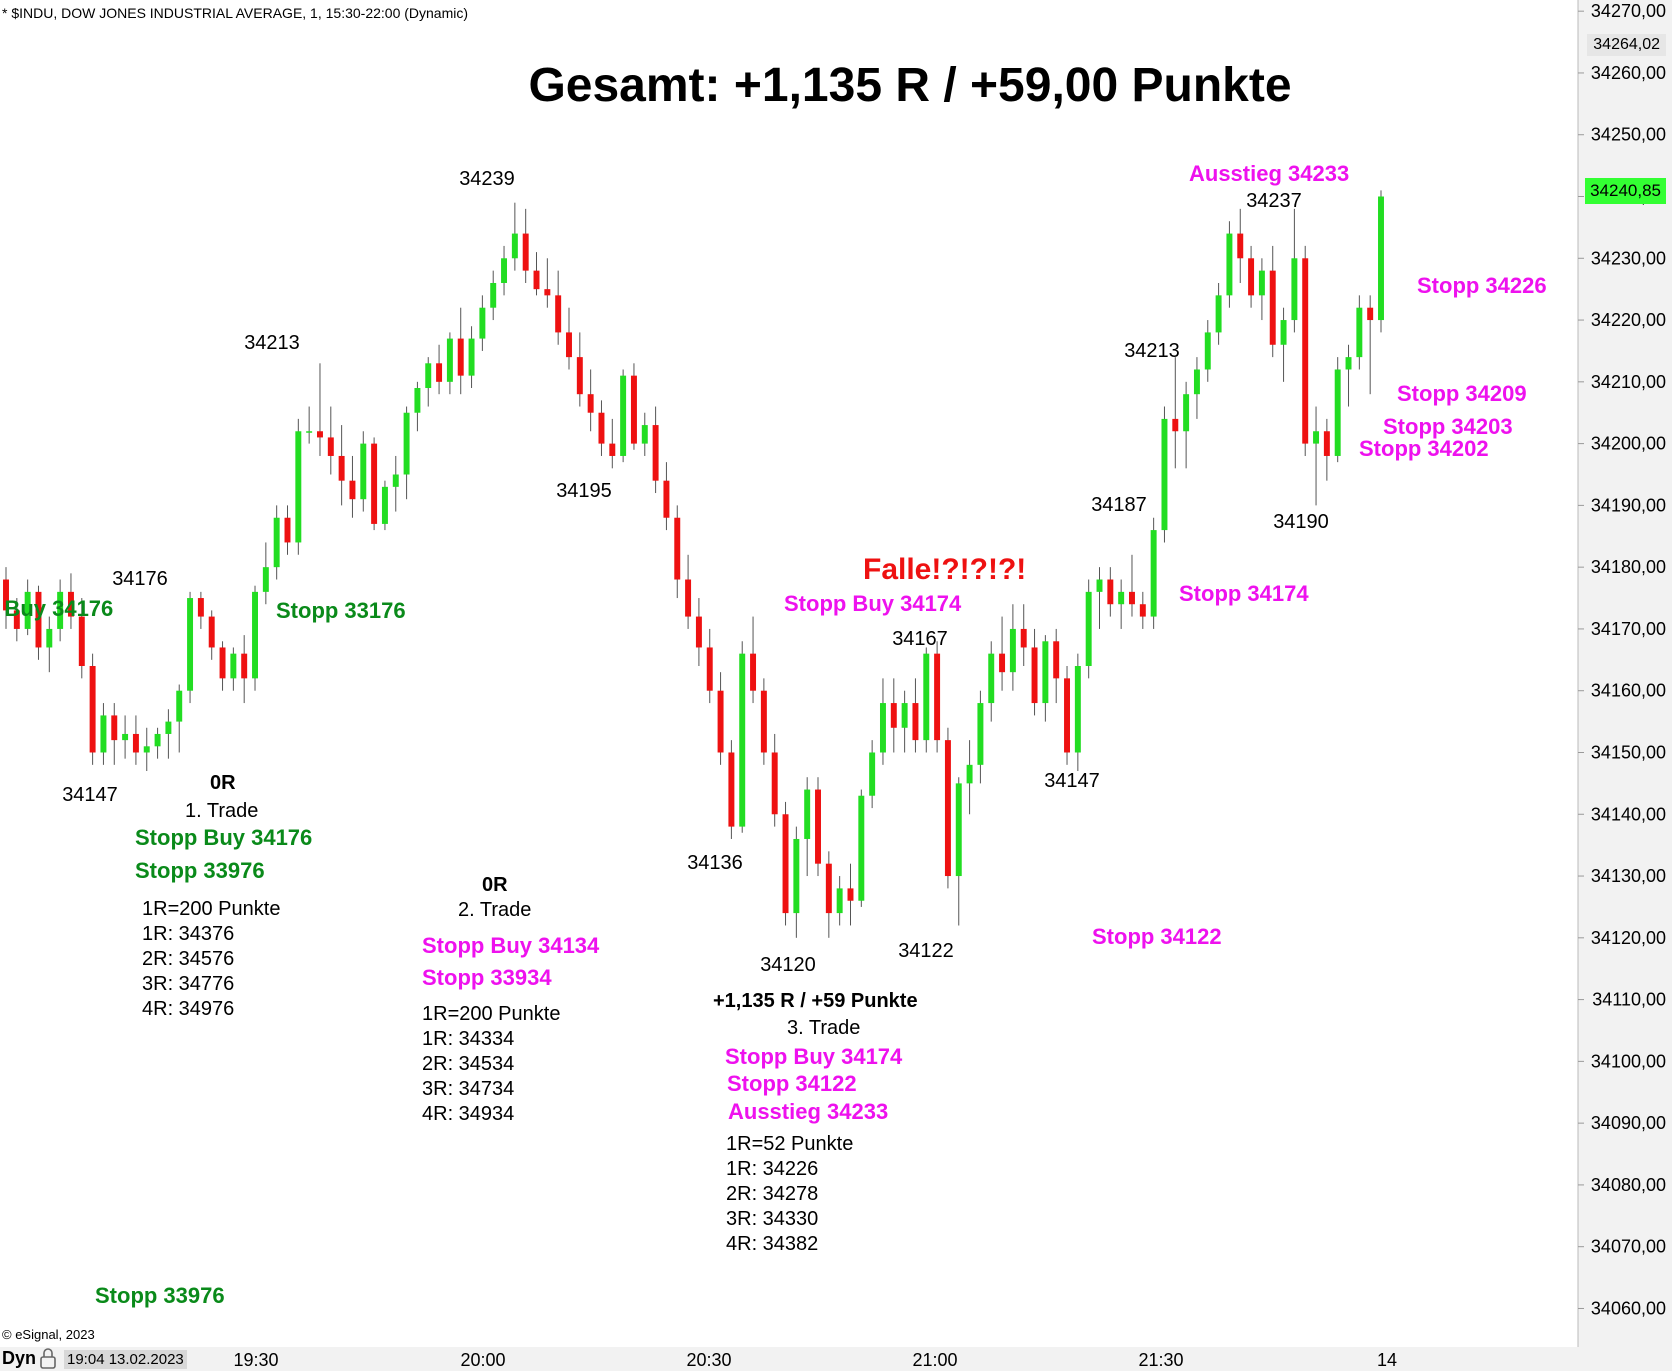  I want to click on y-tick-label: 34210,00, so click(1628, 382).